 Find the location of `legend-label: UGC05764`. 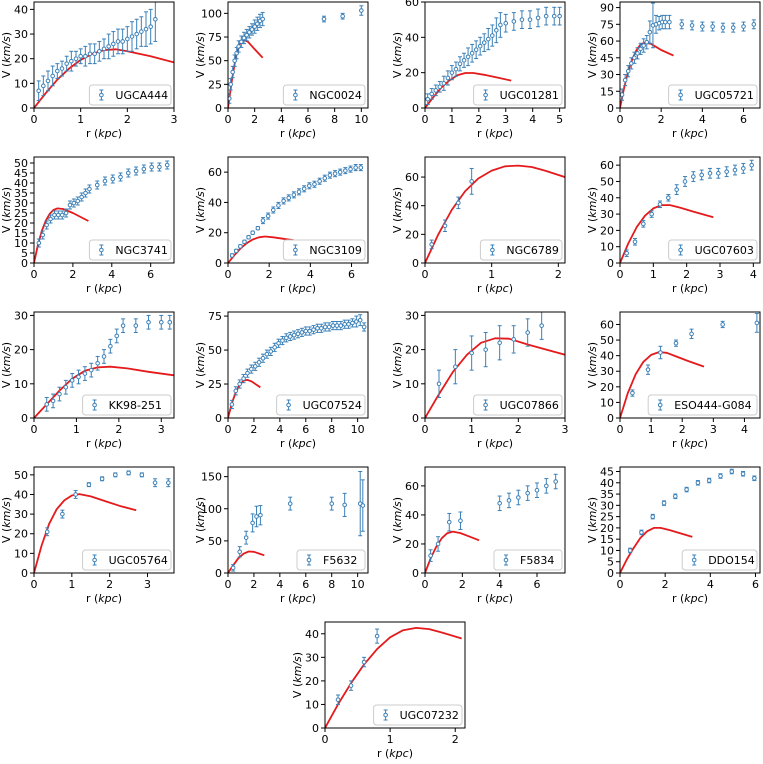

legend-label: UGC05764 is located at coordinates (138, 560).